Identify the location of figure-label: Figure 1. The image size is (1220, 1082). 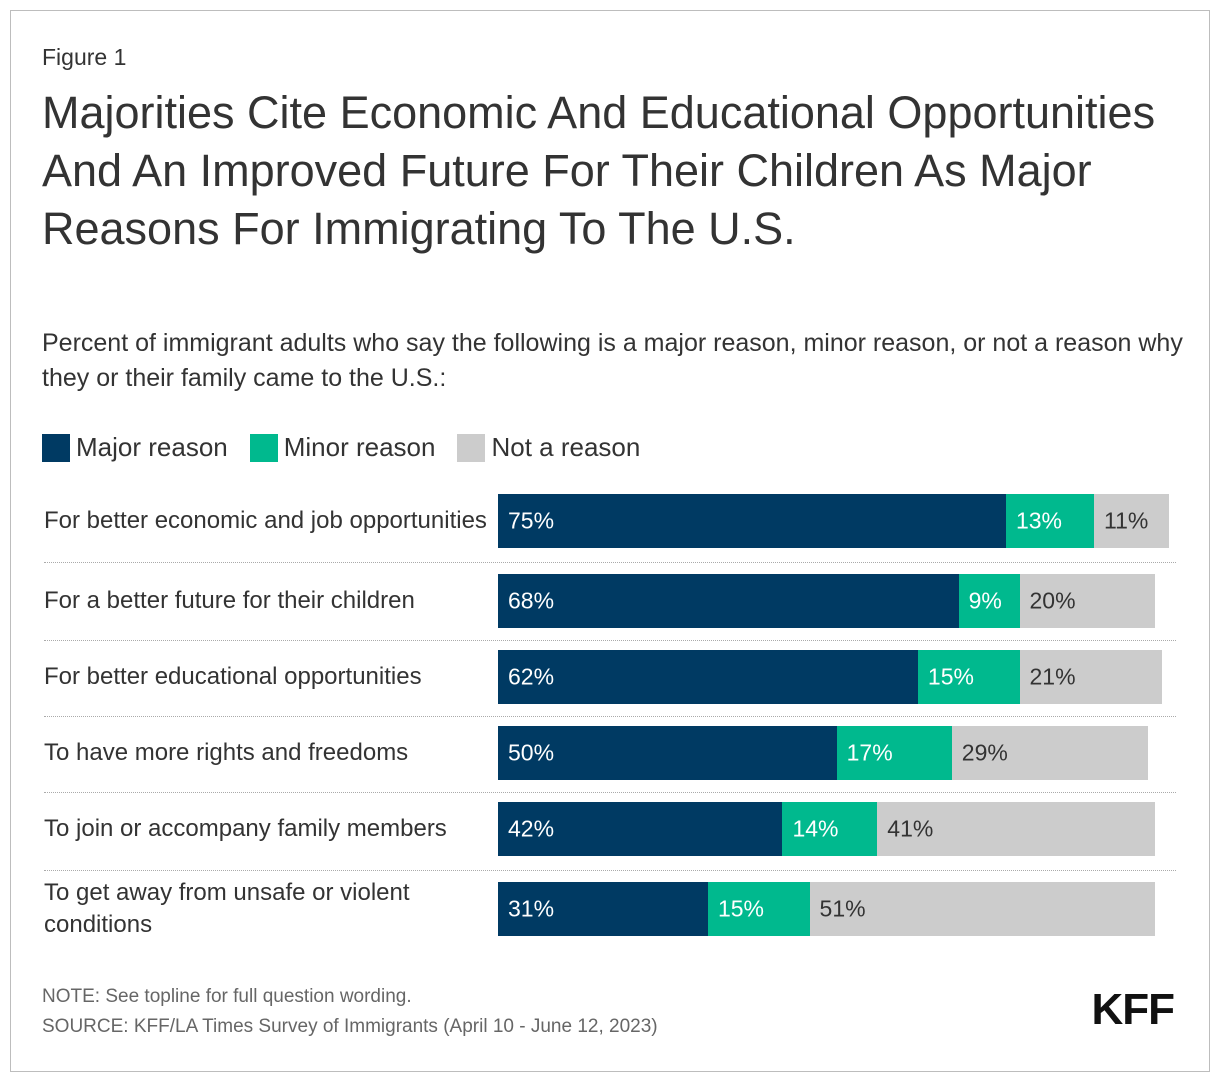
(84, 57).